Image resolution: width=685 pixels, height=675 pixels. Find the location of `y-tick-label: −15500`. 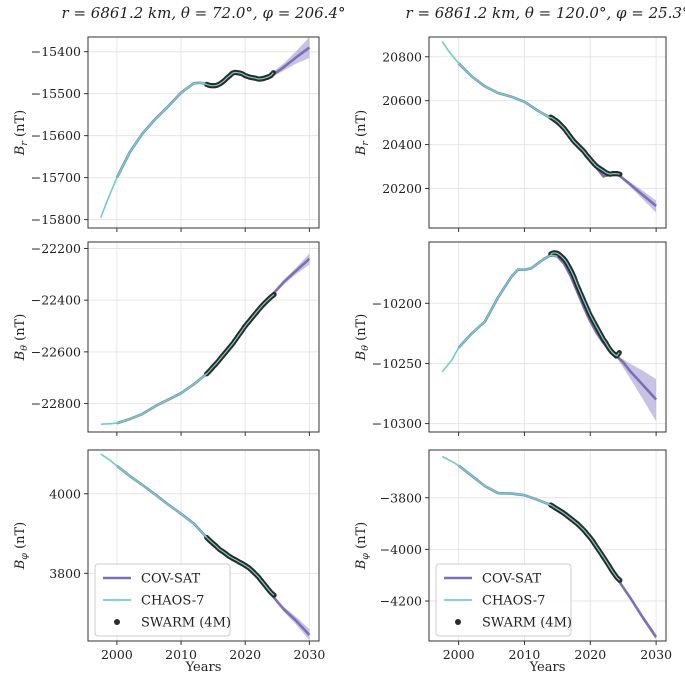

y-tick-label: −15500 is located at coordinates (56, 93).